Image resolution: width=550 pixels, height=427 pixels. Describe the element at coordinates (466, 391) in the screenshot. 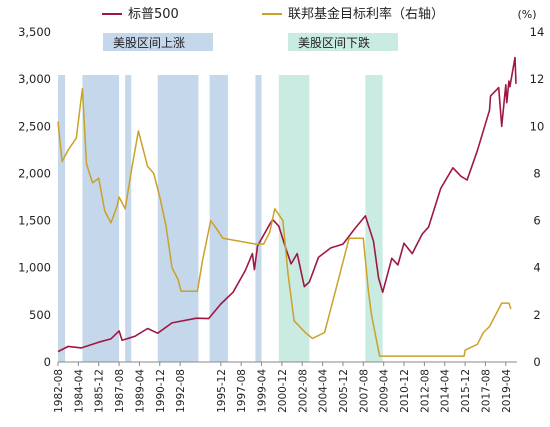

I see `x-axis-tick-label: 2015-12` at that location.